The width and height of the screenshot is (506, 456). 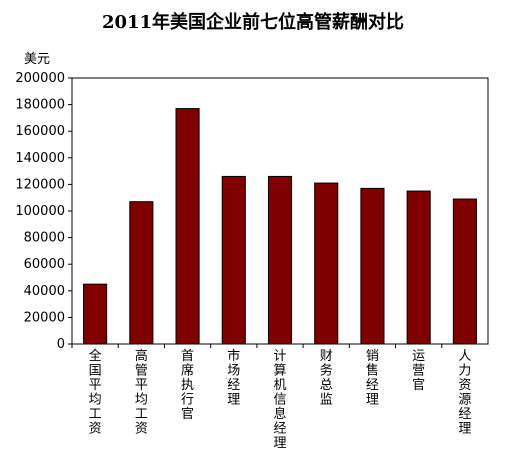 What do you see at coordinates (40, 211) in the screenshot?
I see `y-tick-label: 100000` at bounding box center [40, 211].